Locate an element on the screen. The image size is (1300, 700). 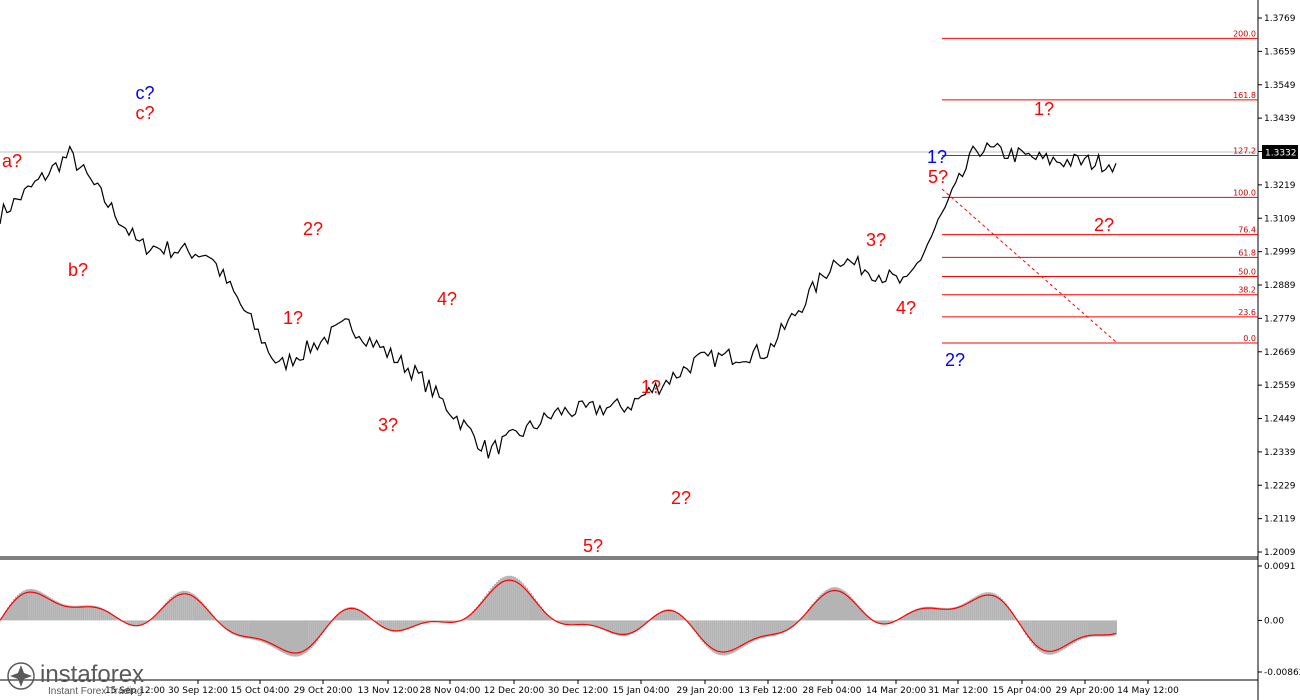
current-price-tag: 1.3332 is located at coordinates (1280, 152).